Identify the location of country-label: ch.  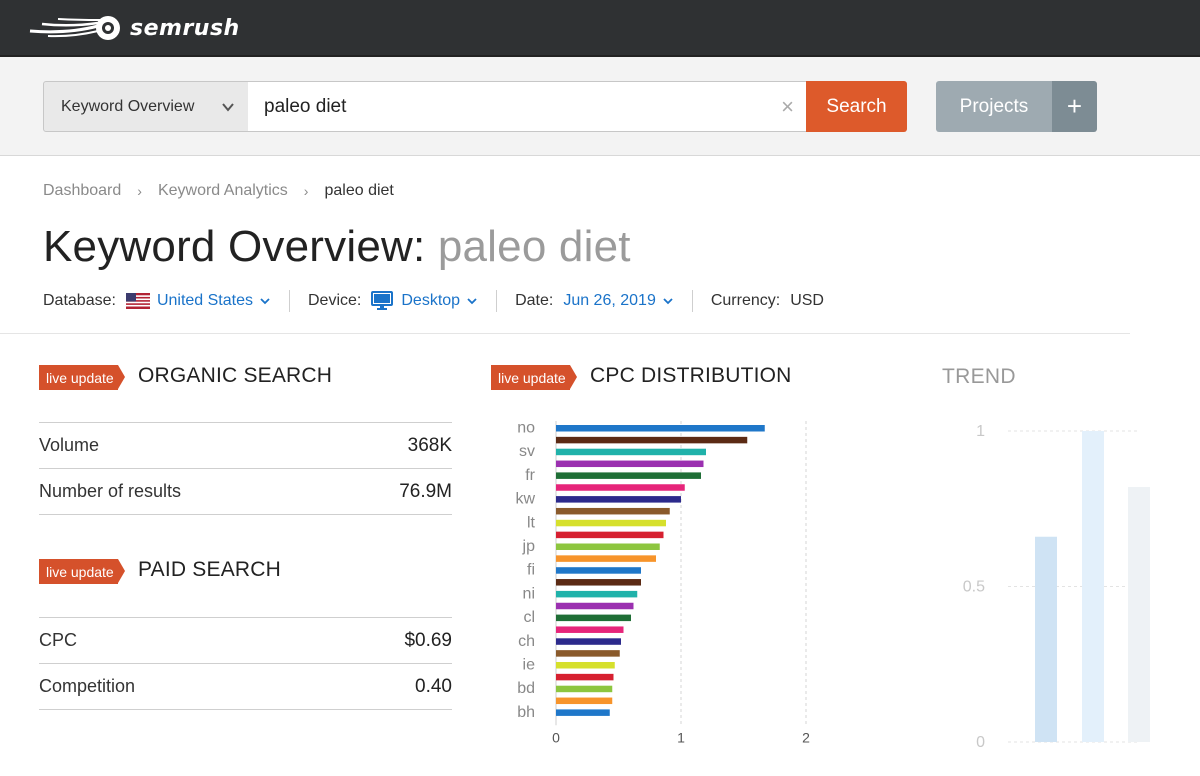
(526, 641).